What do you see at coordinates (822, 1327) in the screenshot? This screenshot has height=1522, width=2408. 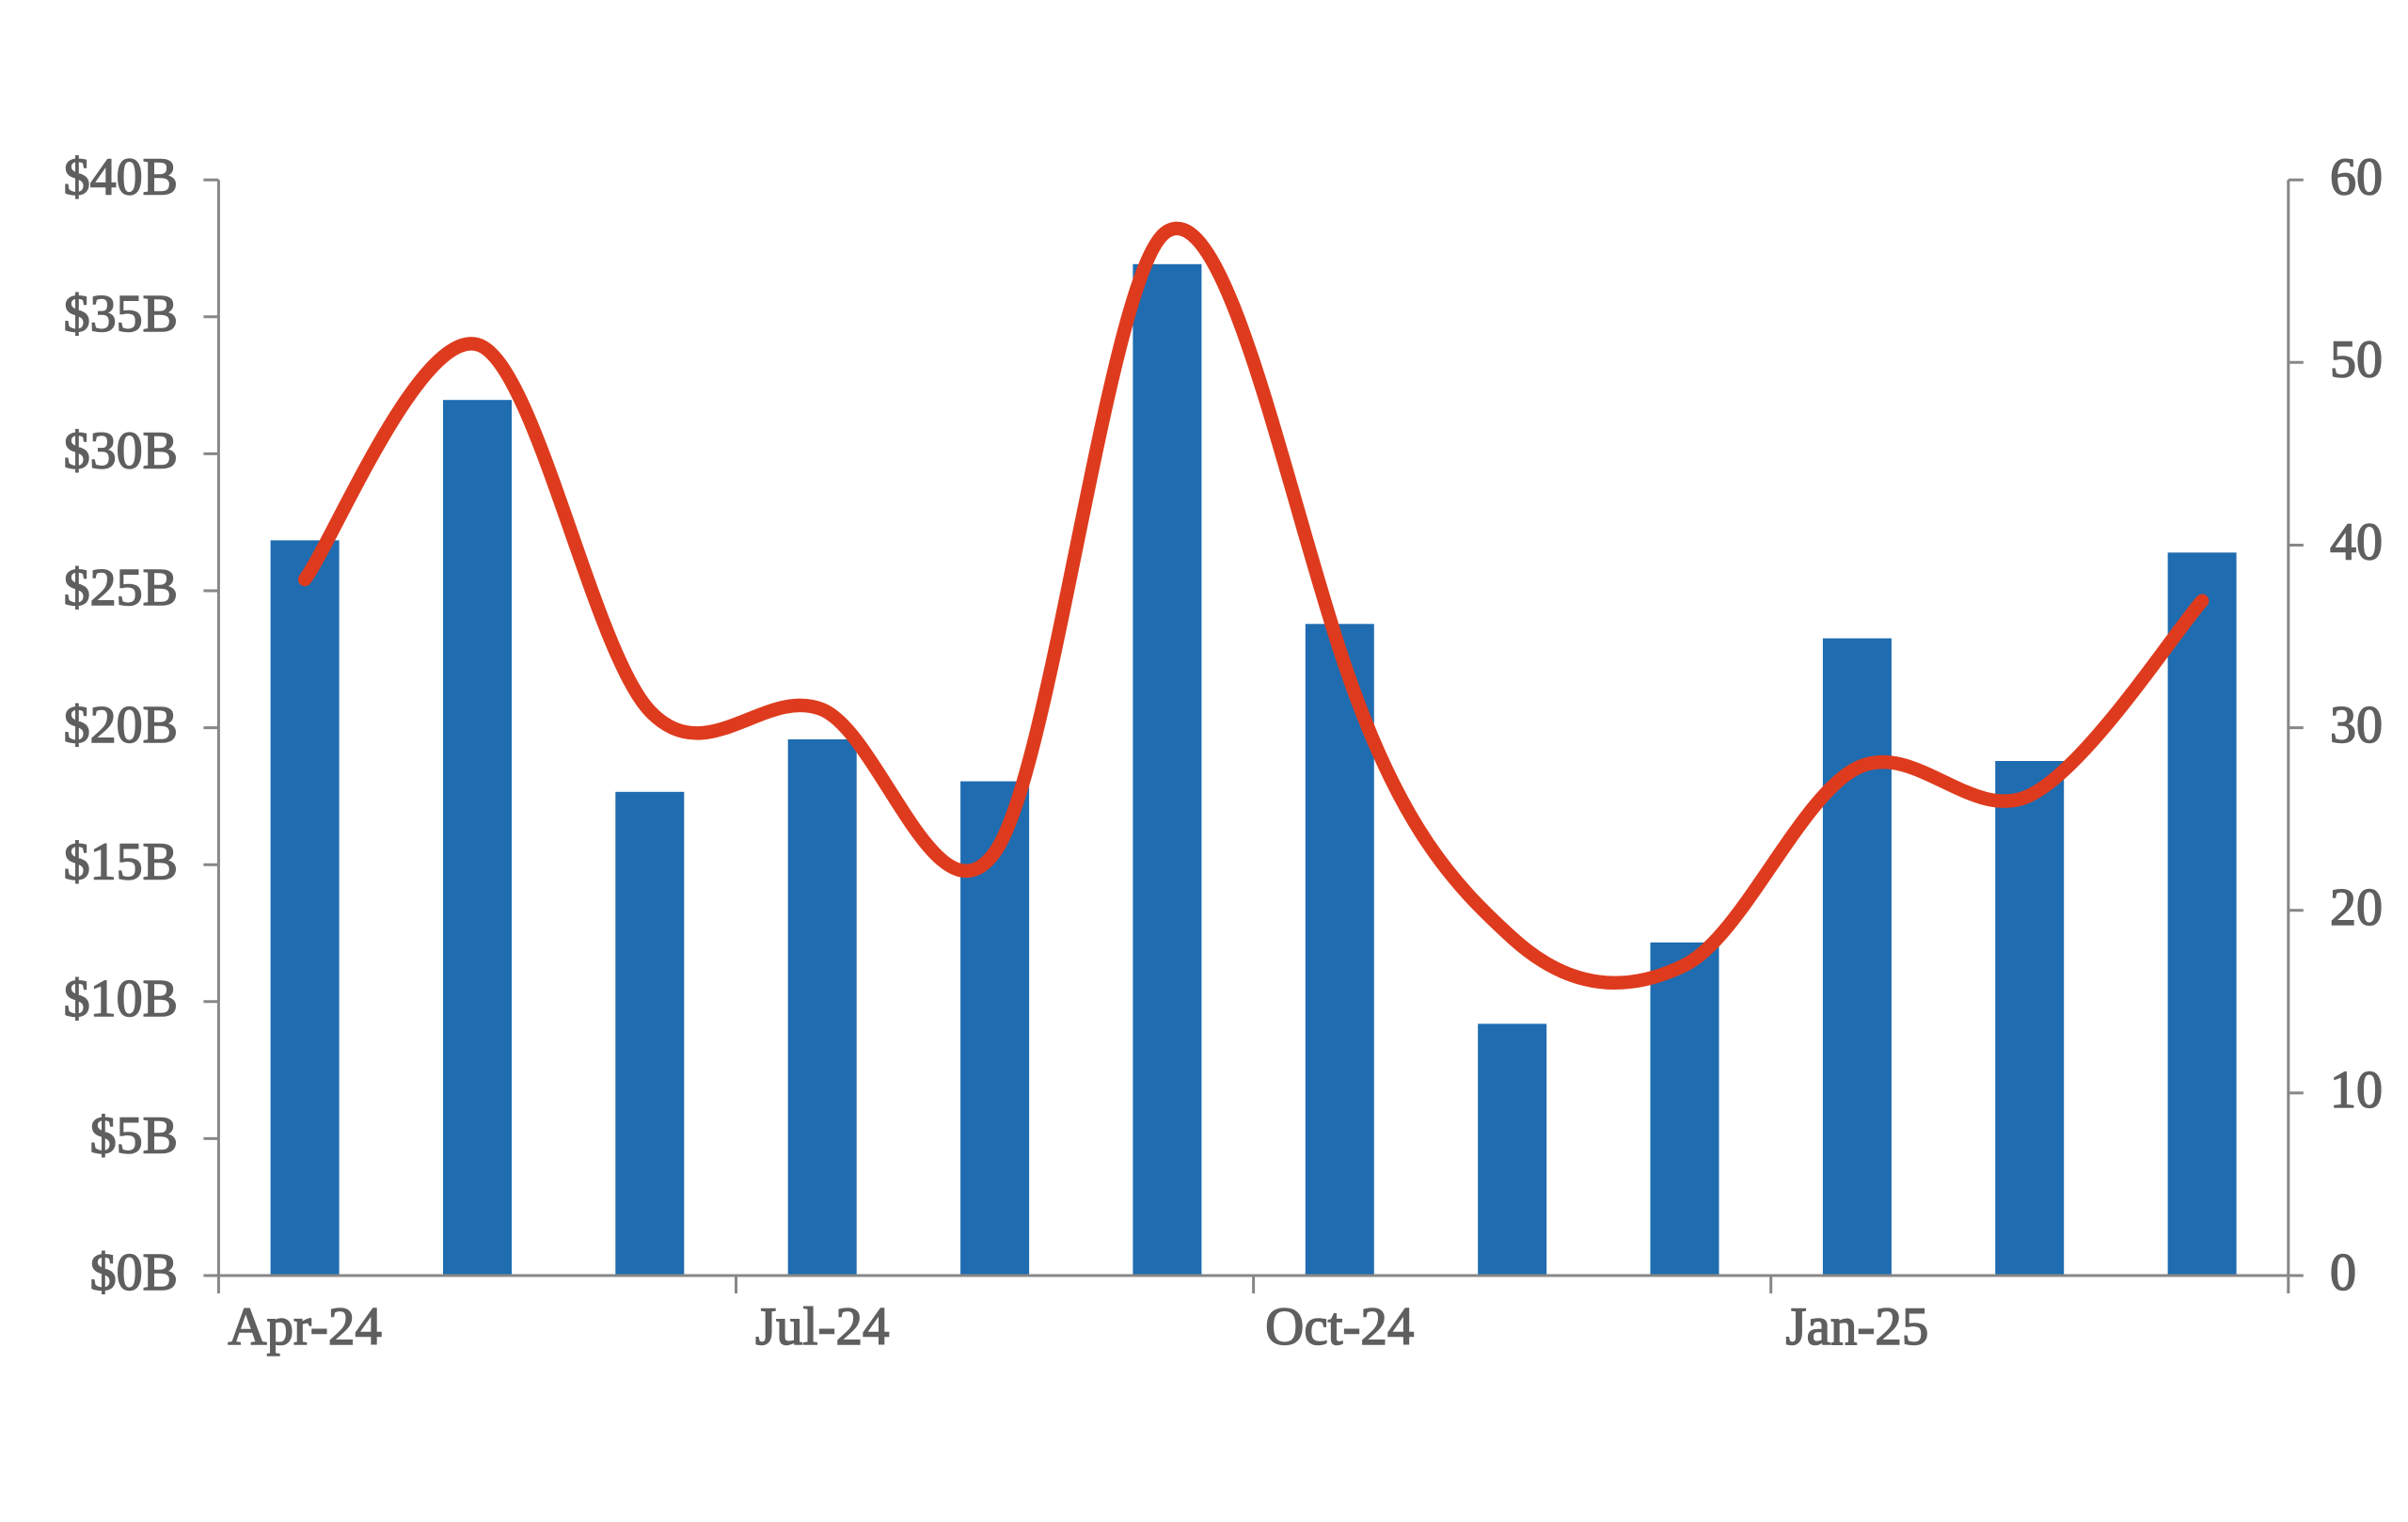 I see `svg-text: Jul-24` at bounding box center [822, 1327].